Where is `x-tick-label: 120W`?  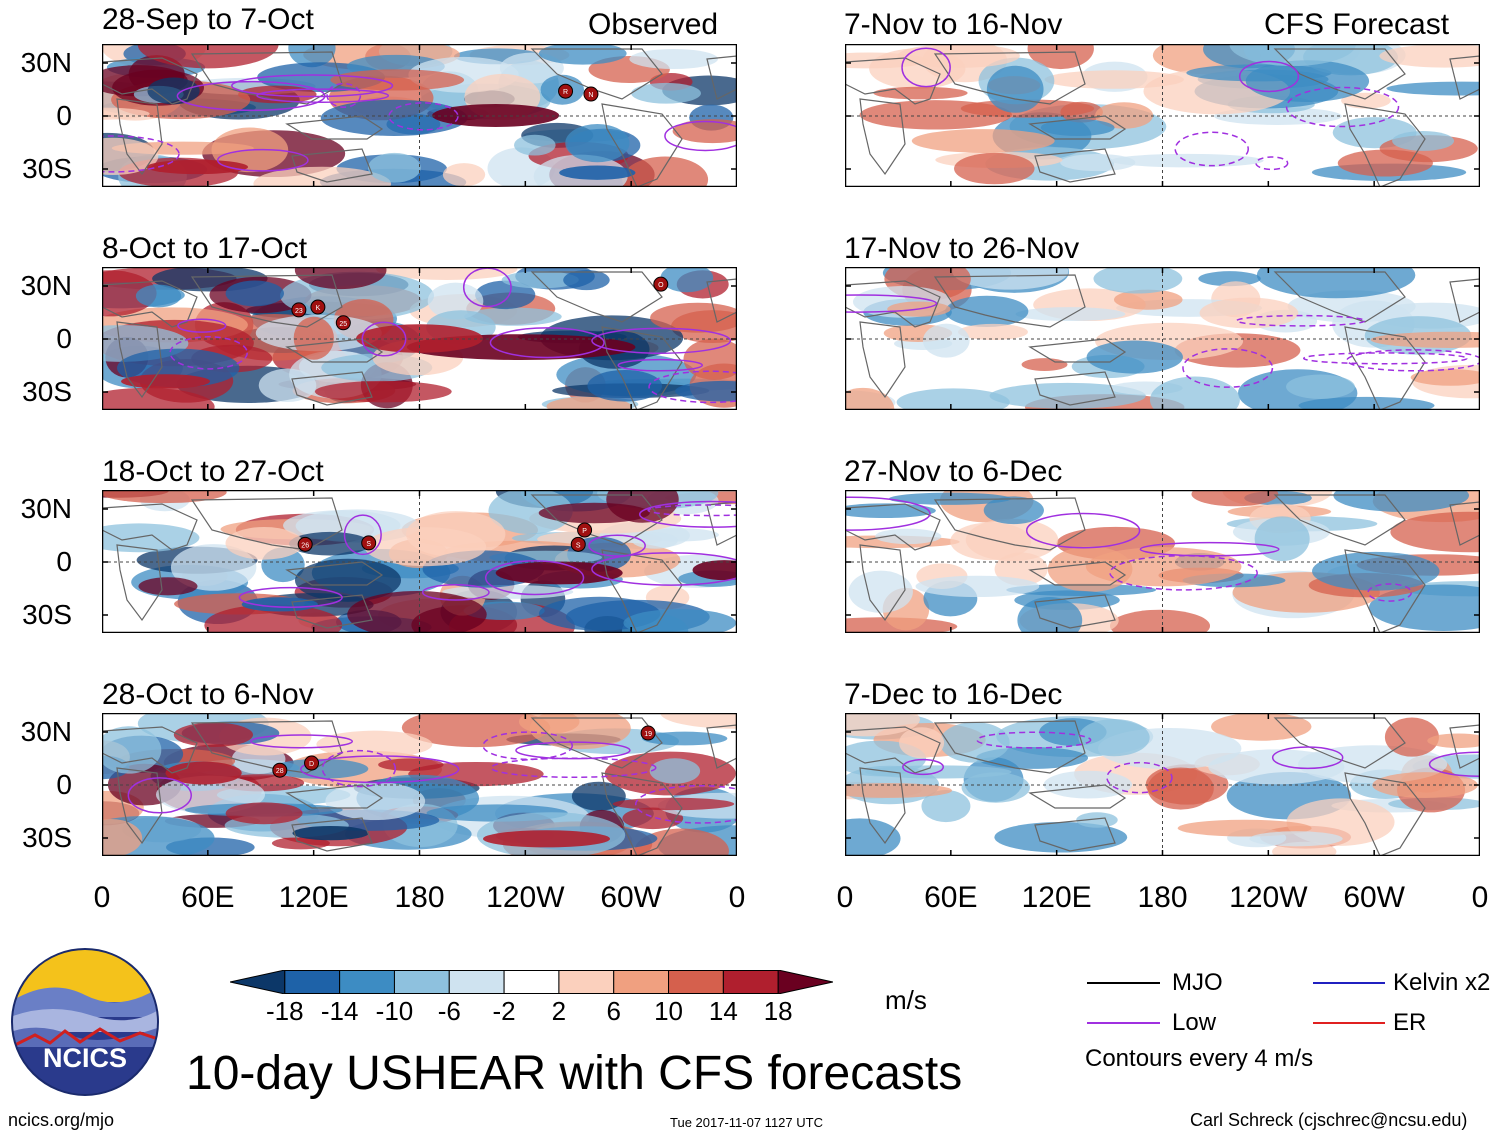
x-tick-label: 120W is located at coordinates (525, 897).